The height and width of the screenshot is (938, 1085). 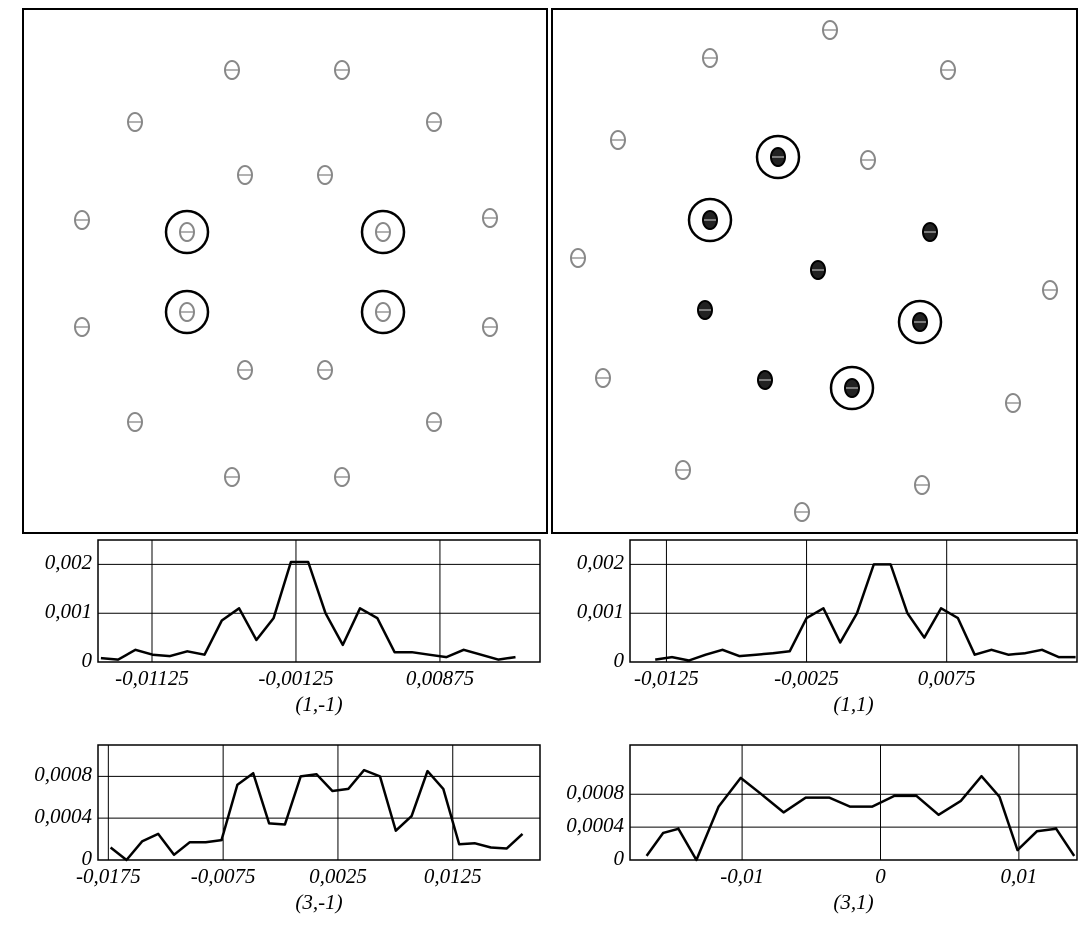 I want to click on x-tick-label: -0,0075, so click(x=223, y=876).